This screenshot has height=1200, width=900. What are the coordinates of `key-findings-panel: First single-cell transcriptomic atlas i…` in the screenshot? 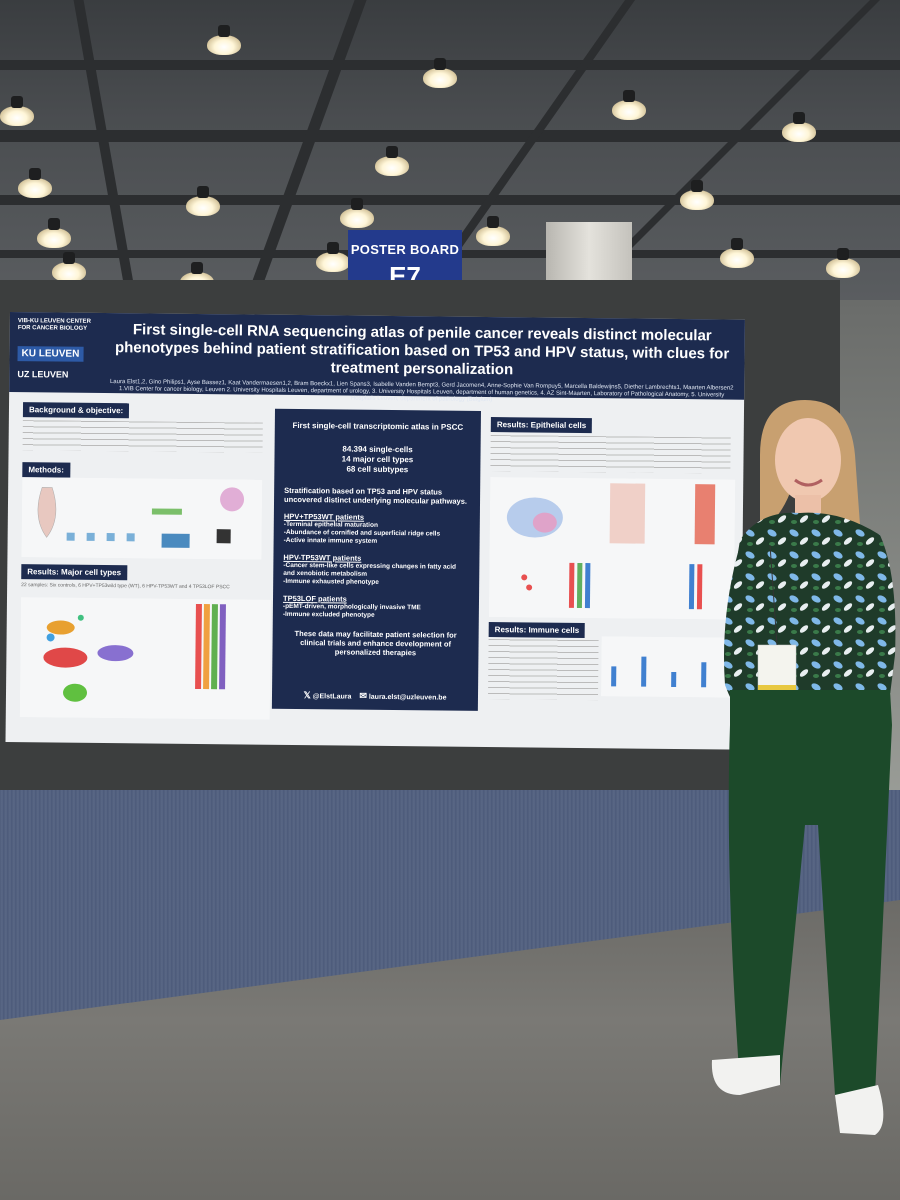 It's located at (376, 559).